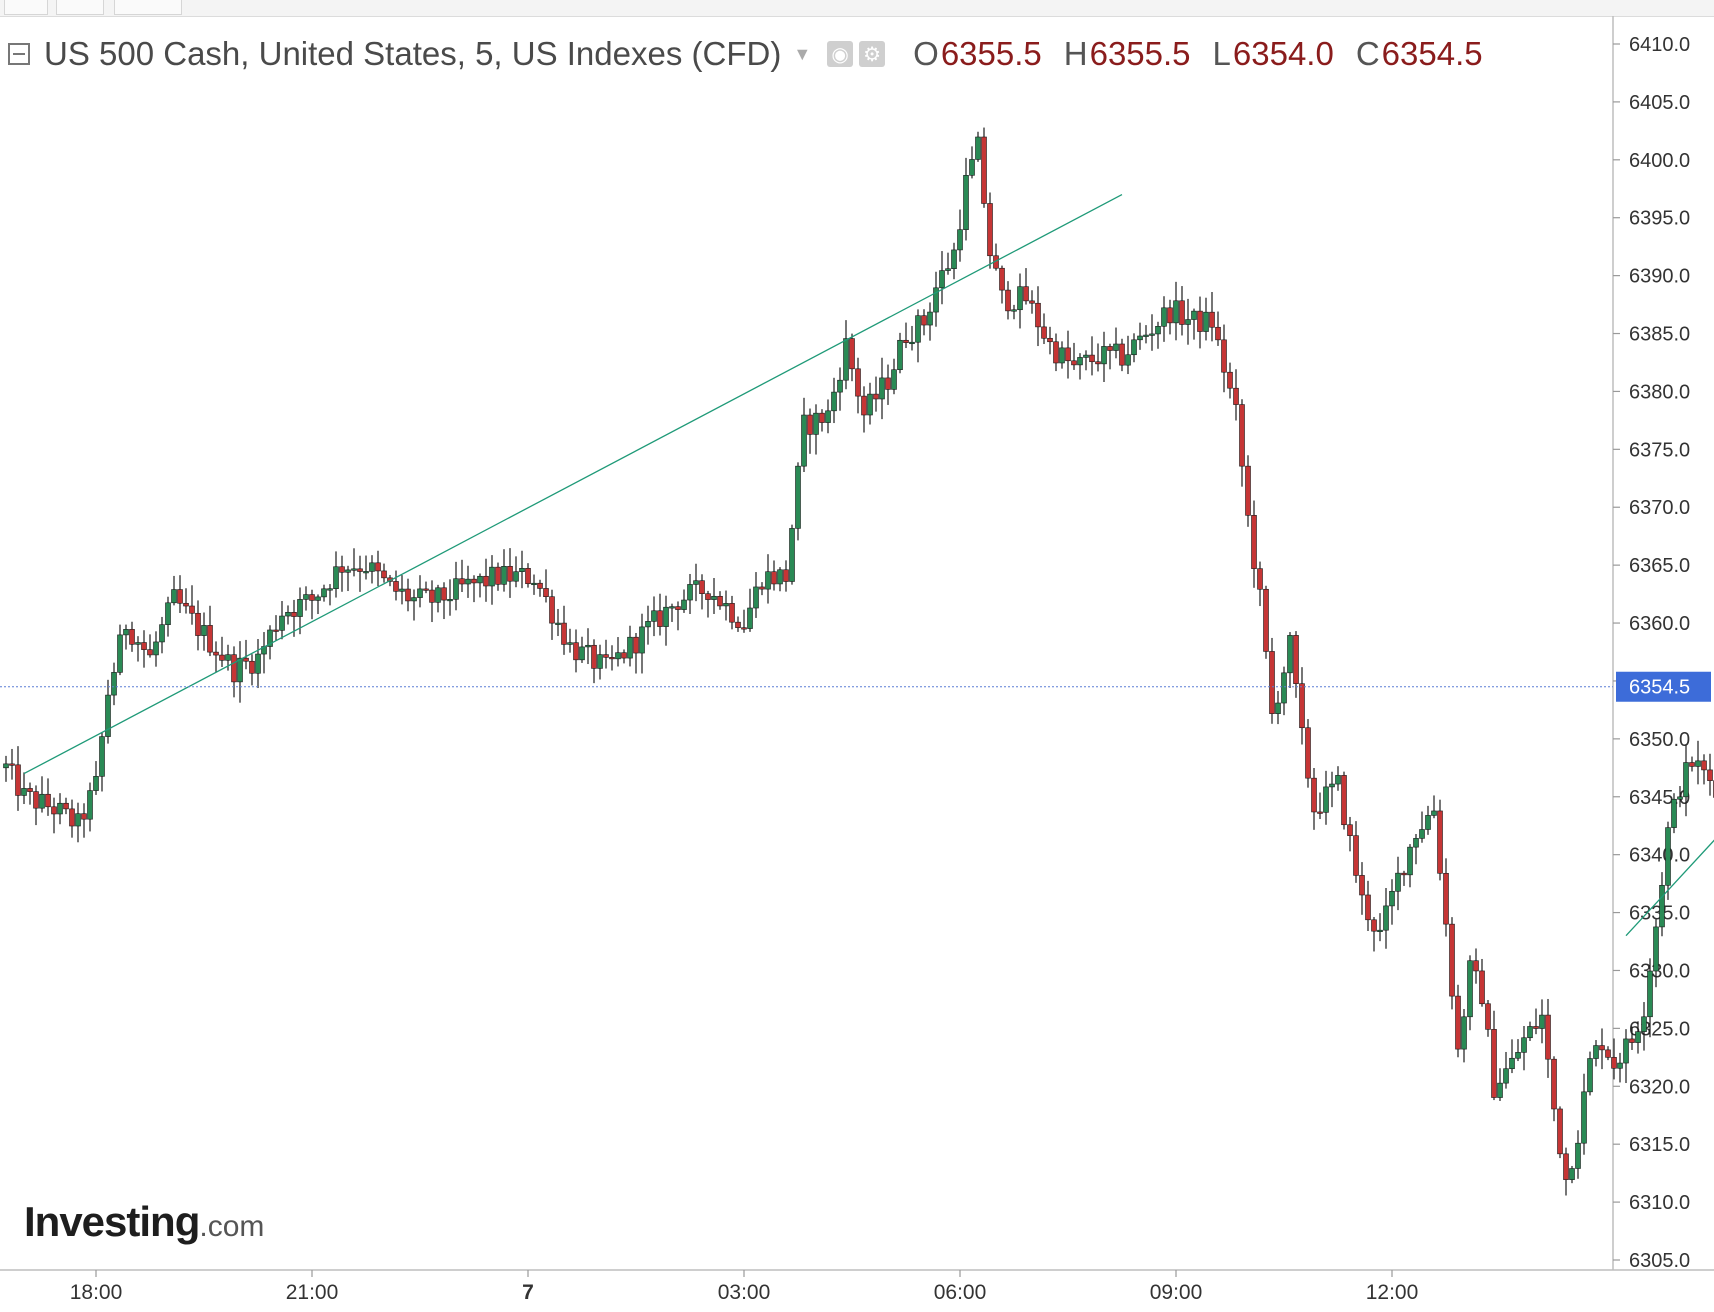  What do you see at coordinates (1659, 1261) in the screenshot?
I see `y-tick-label: 6305.0` at bounding box center [1659, 1261].